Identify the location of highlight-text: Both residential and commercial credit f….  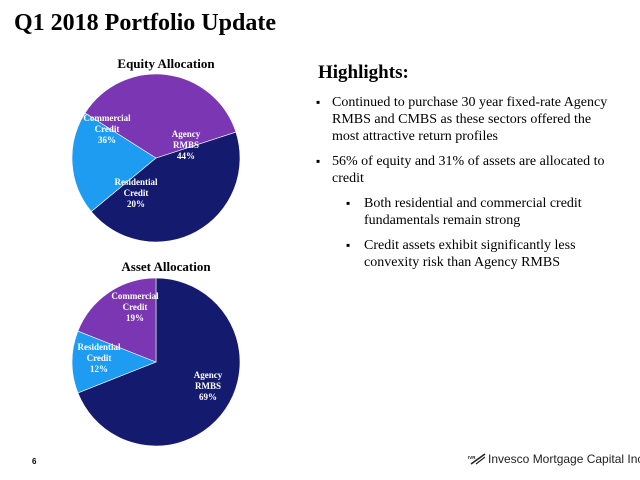
(473, 212).